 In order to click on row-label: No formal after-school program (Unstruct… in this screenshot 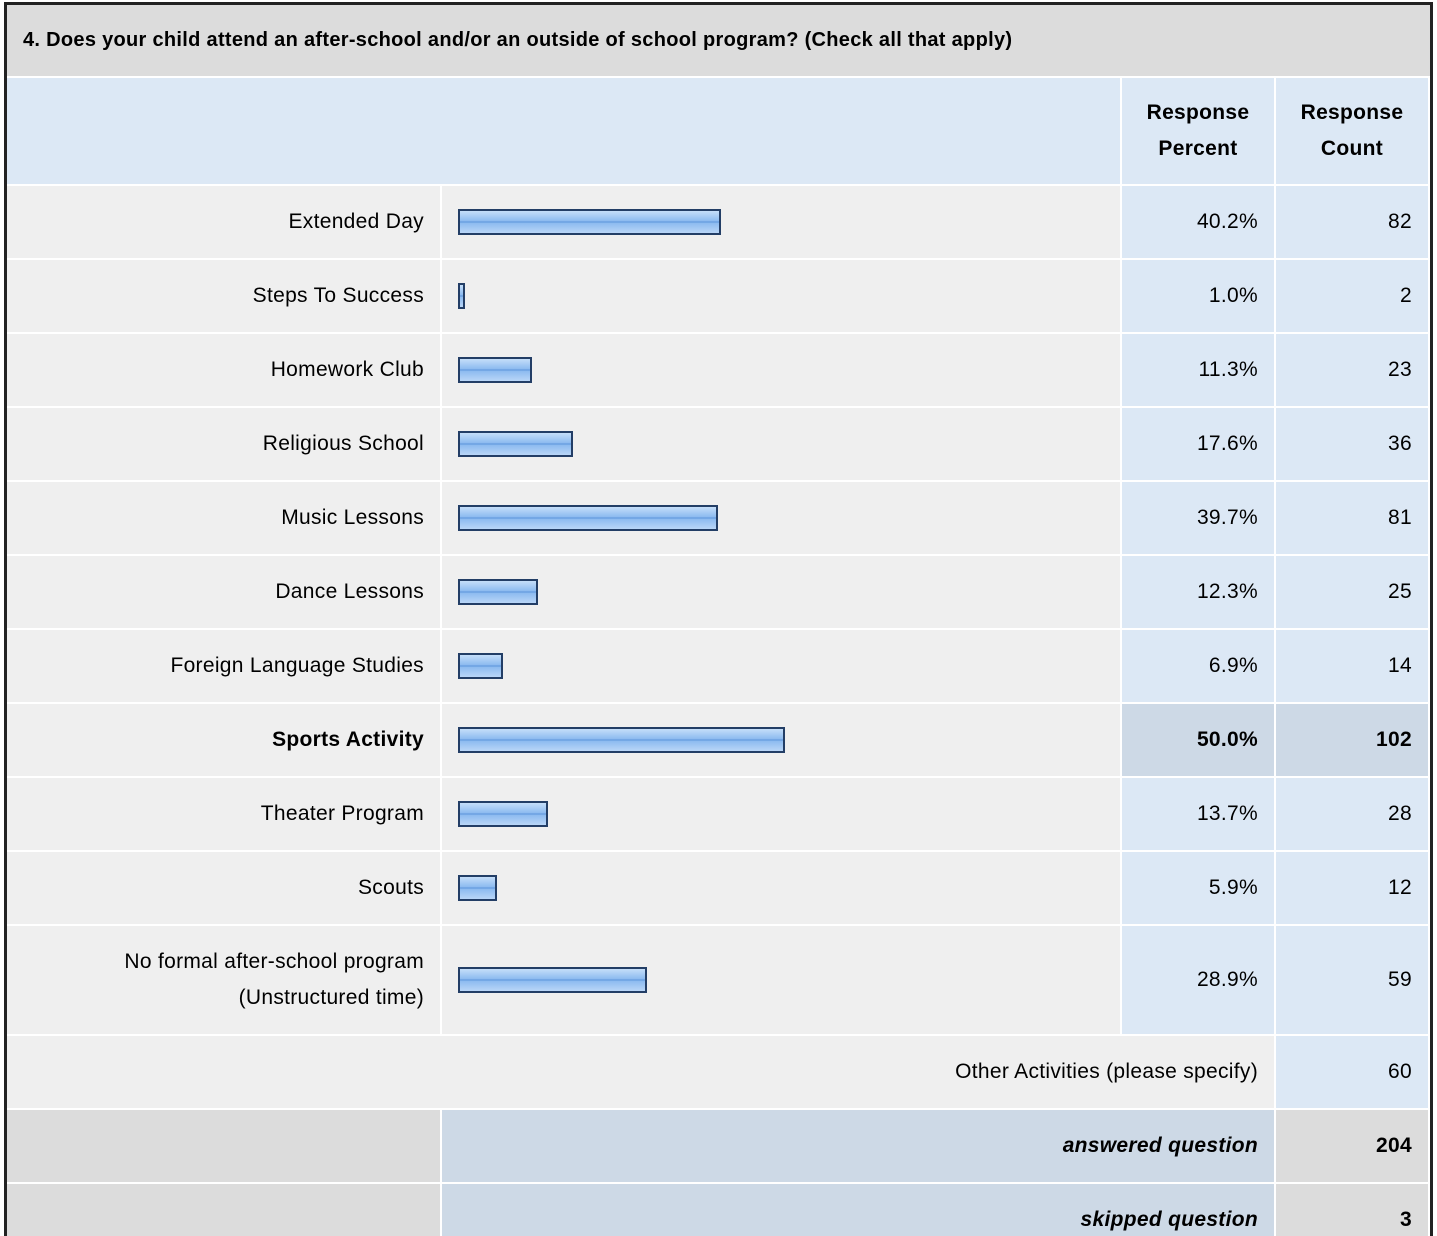, I will do `click(223, 980)`.